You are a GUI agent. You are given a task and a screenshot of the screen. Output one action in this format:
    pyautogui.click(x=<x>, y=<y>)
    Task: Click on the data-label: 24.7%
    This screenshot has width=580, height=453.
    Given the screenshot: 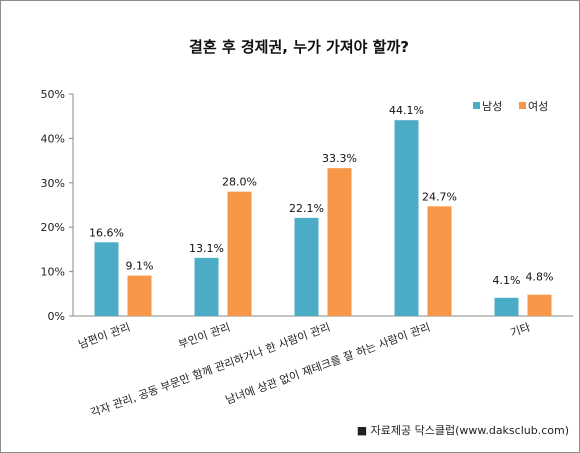 What is the action you would take?
    pyautogui.click(x=439, y=196)
    